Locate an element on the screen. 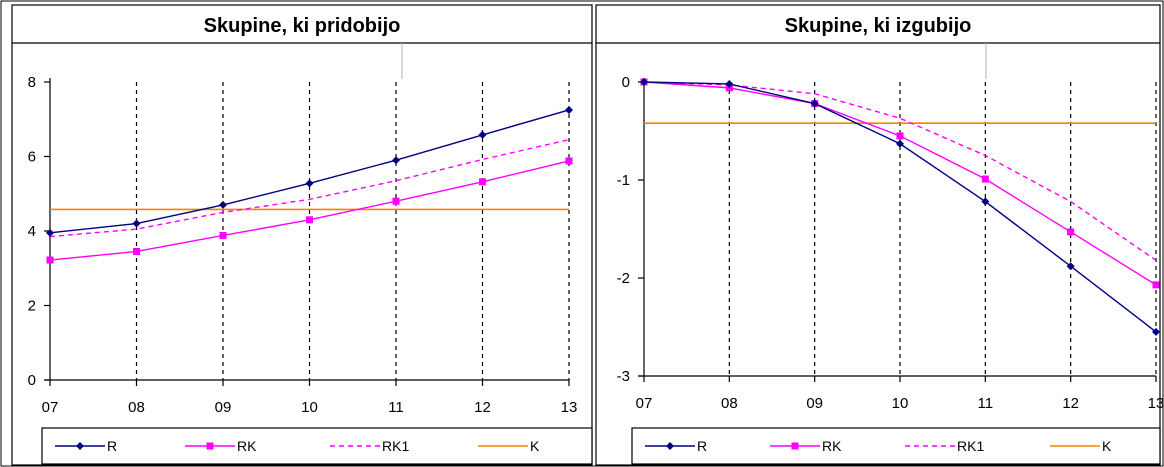 This screenshot has height=467, width=1164. y-tick-label: 8 is located at coordinates (32, 82).